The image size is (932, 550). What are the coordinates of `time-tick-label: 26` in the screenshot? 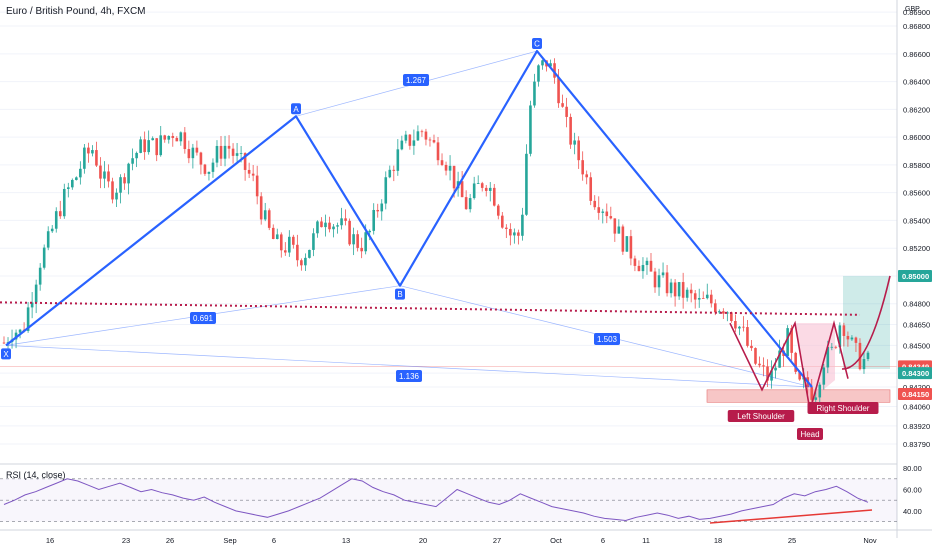 It's located at (170, 540).